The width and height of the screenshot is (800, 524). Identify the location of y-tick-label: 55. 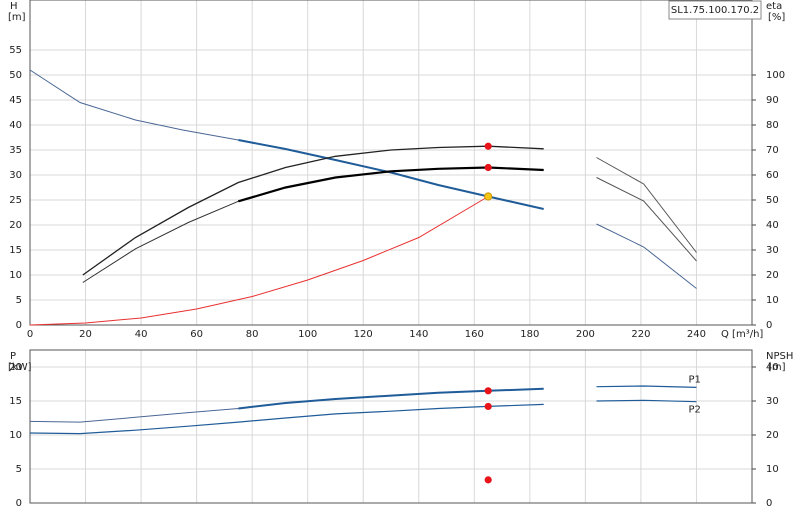
(15, 50).